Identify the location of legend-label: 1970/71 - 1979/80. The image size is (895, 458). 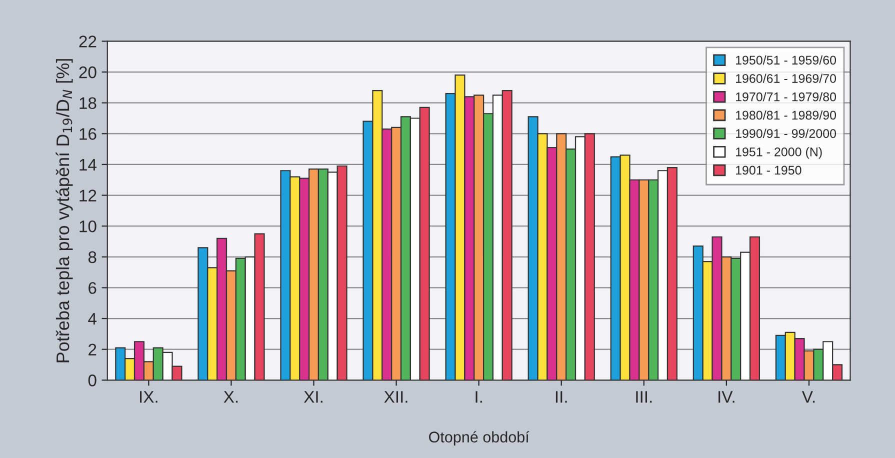
(786, 97).